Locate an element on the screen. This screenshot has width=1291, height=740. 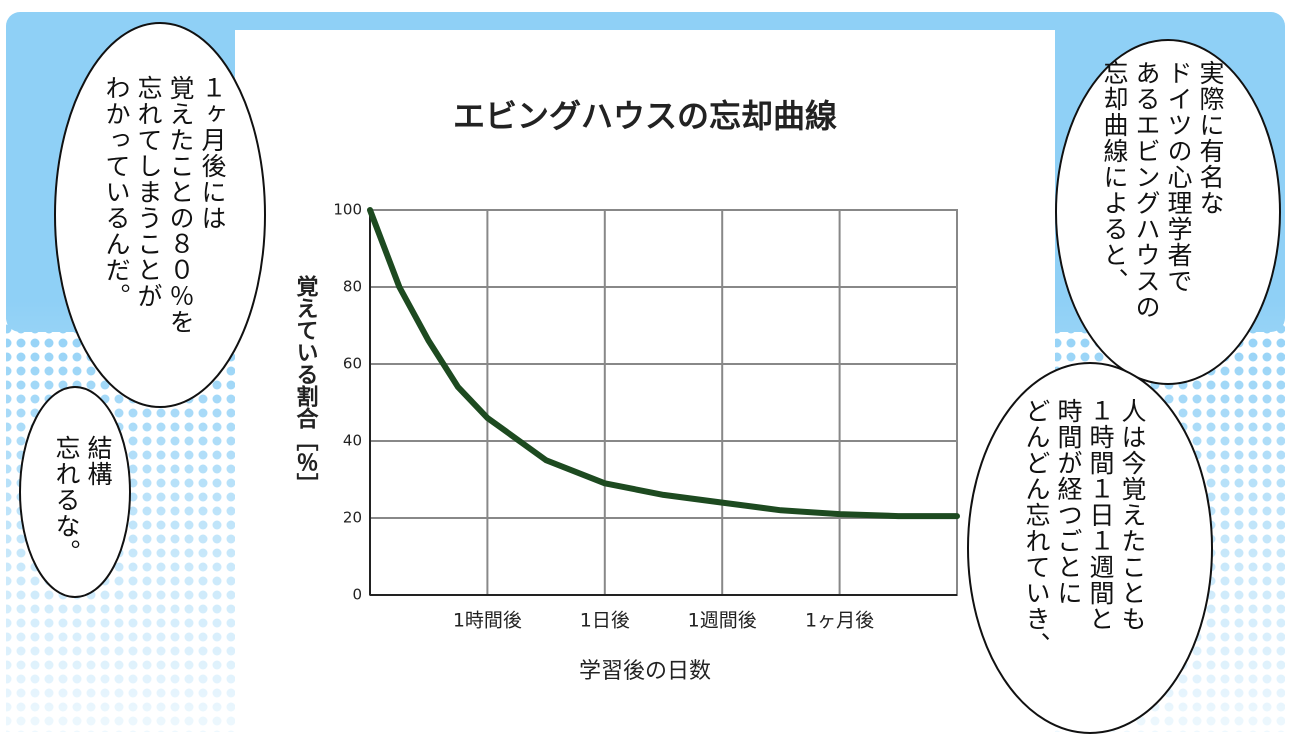
bubble-line: わかっているんだ。 is located at coordinates (116, 192).